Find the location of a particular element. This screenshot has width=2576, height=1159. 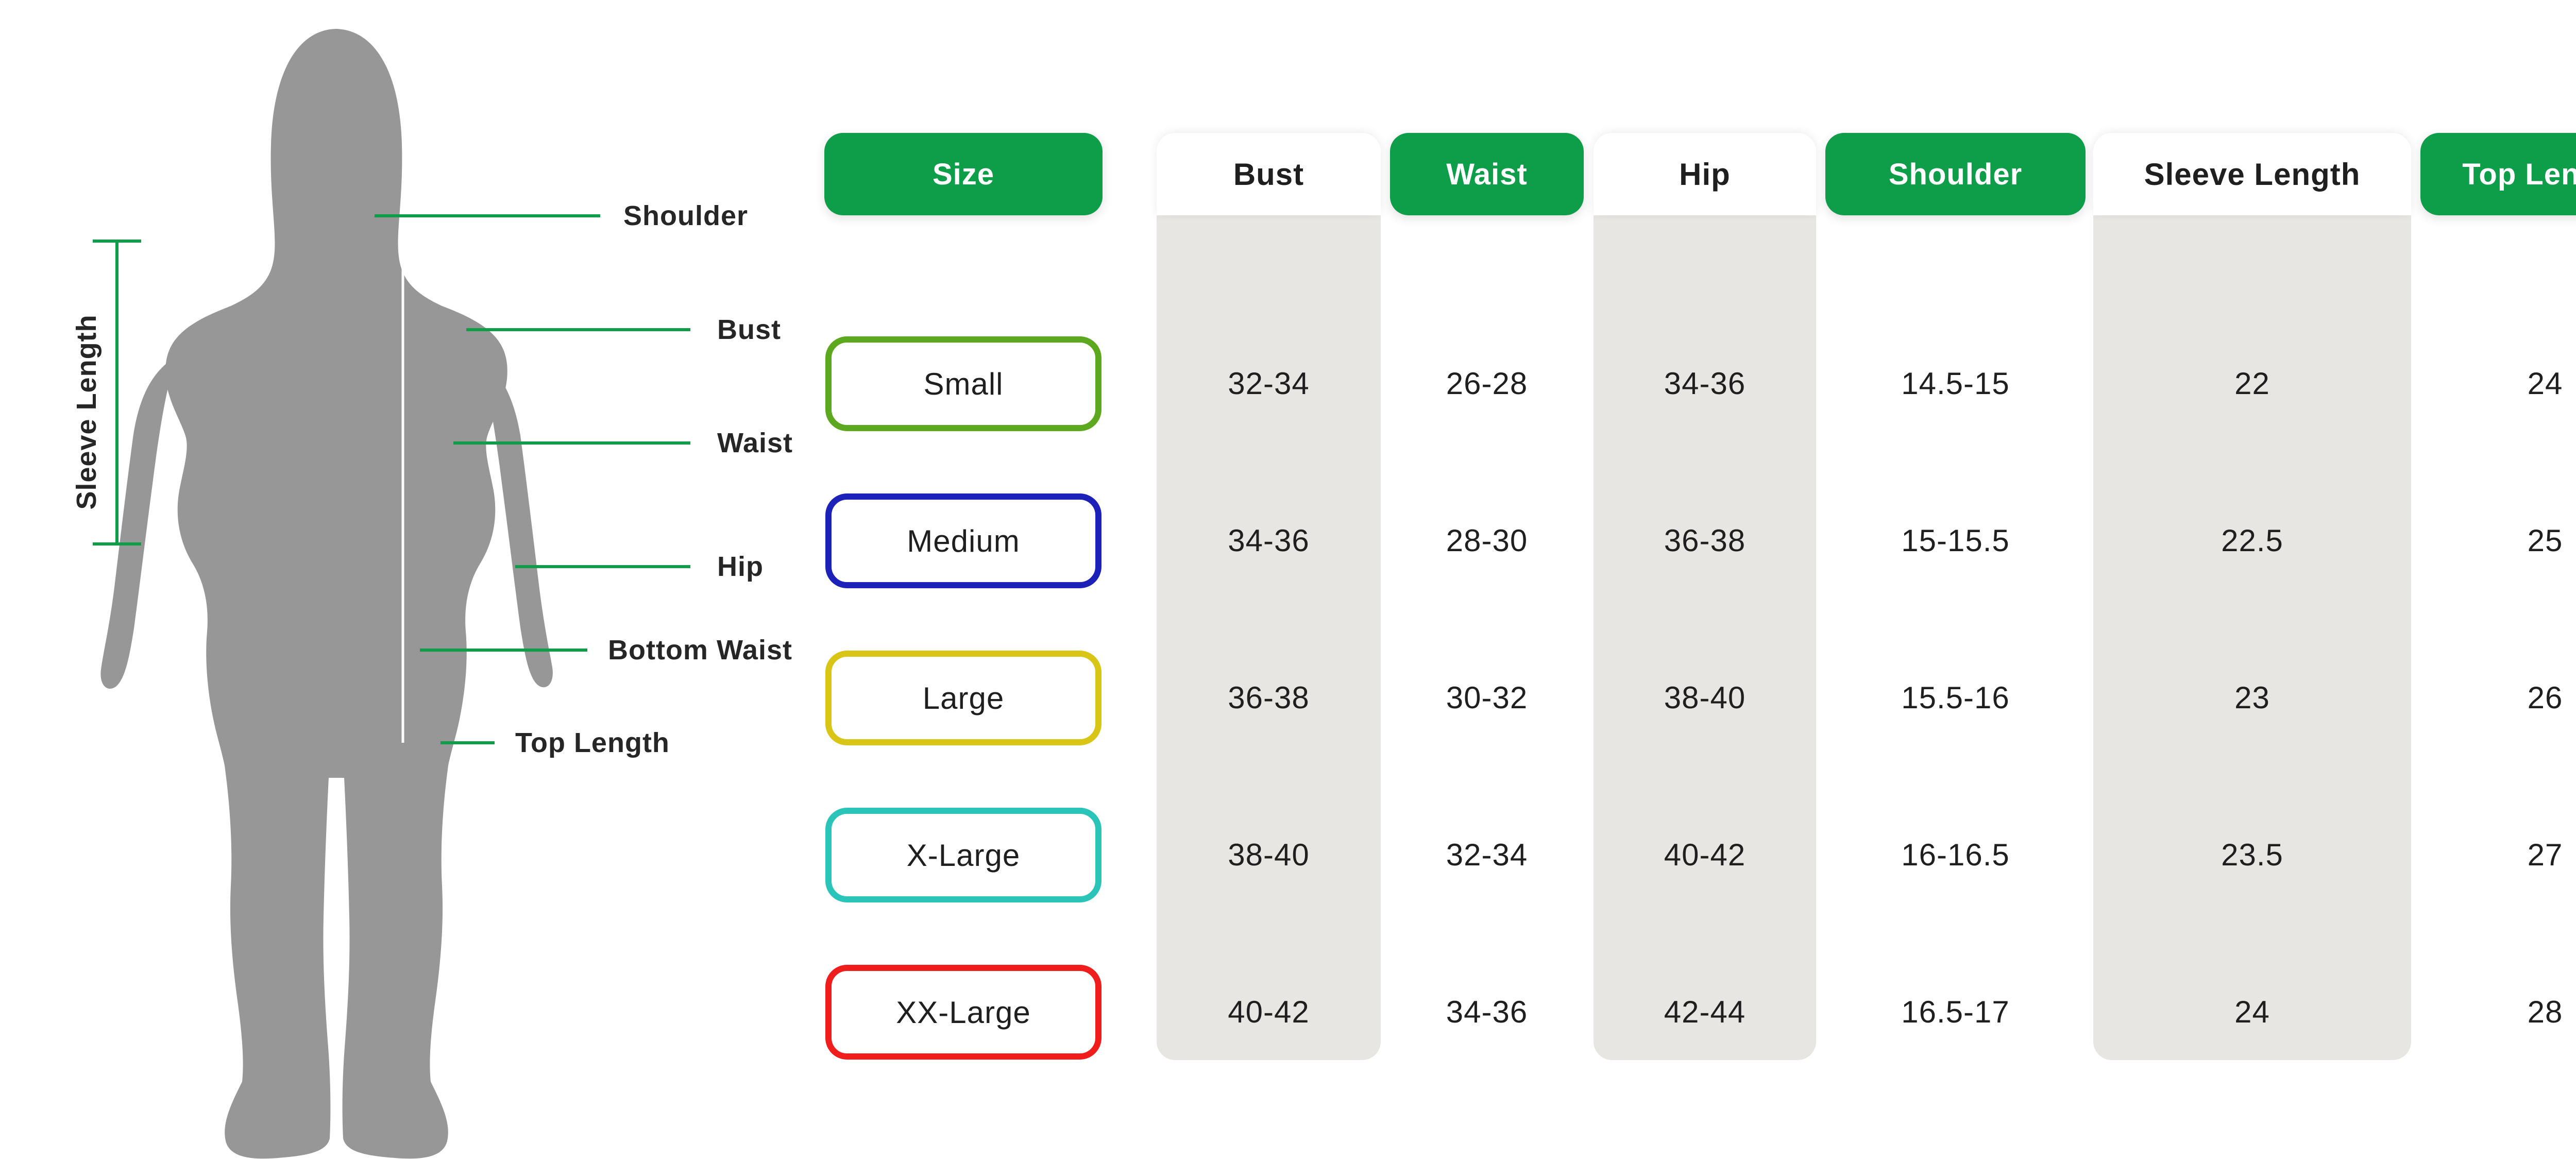

top-length-column-header: Top Length is located at coordinates (2498, 174).